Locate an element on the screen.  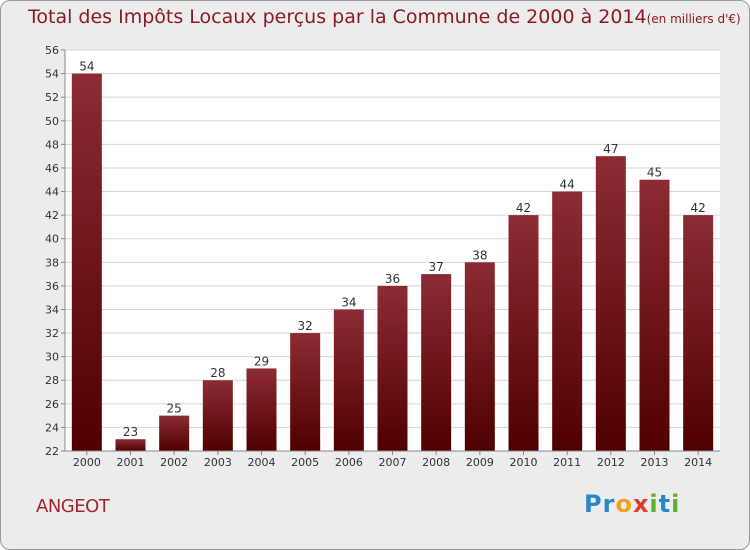
data-label-2007: 36 is located at coordinates (392, 279).